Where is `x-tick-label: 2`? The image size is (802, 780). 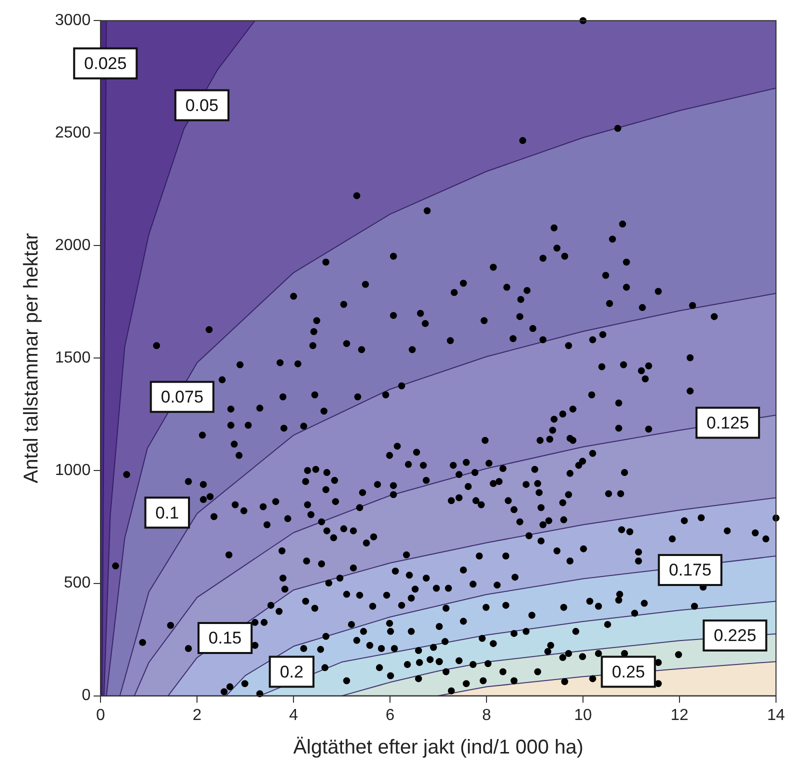
x-tick-label: 2 is located at coordinates (197, 715).